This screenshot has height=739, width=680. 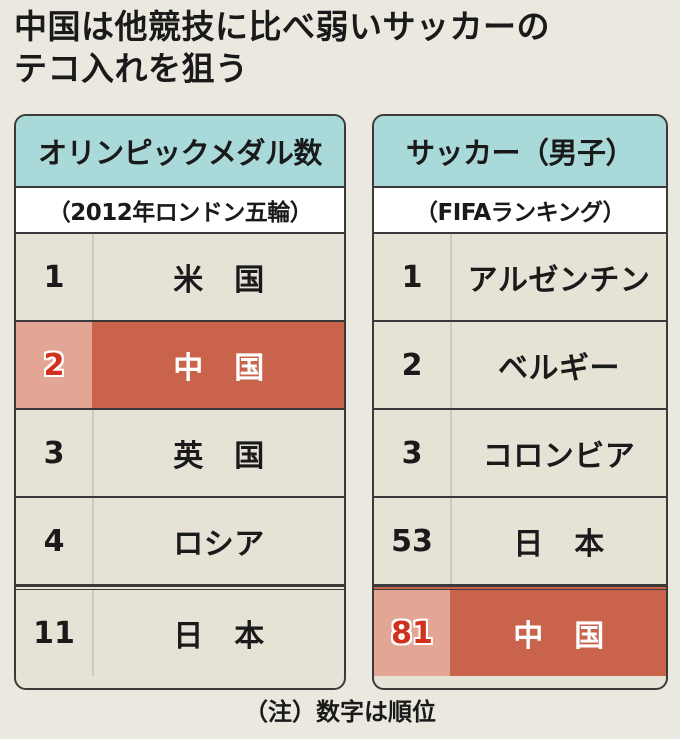 I want to click on fifa-row-argentina: 1 アルゼンチン, so click(x=520, y=278).